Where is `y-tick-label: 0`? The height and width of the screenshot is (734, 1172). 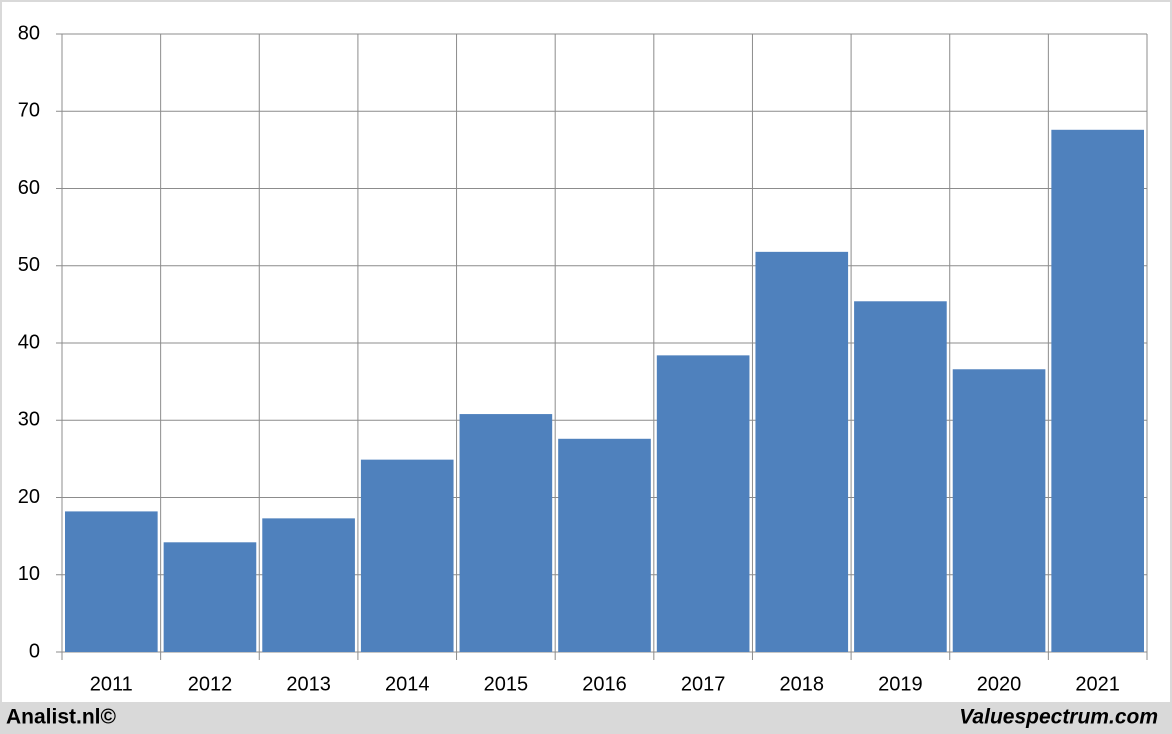
y-tick-label: 0 is located at coordinates (34, 651).